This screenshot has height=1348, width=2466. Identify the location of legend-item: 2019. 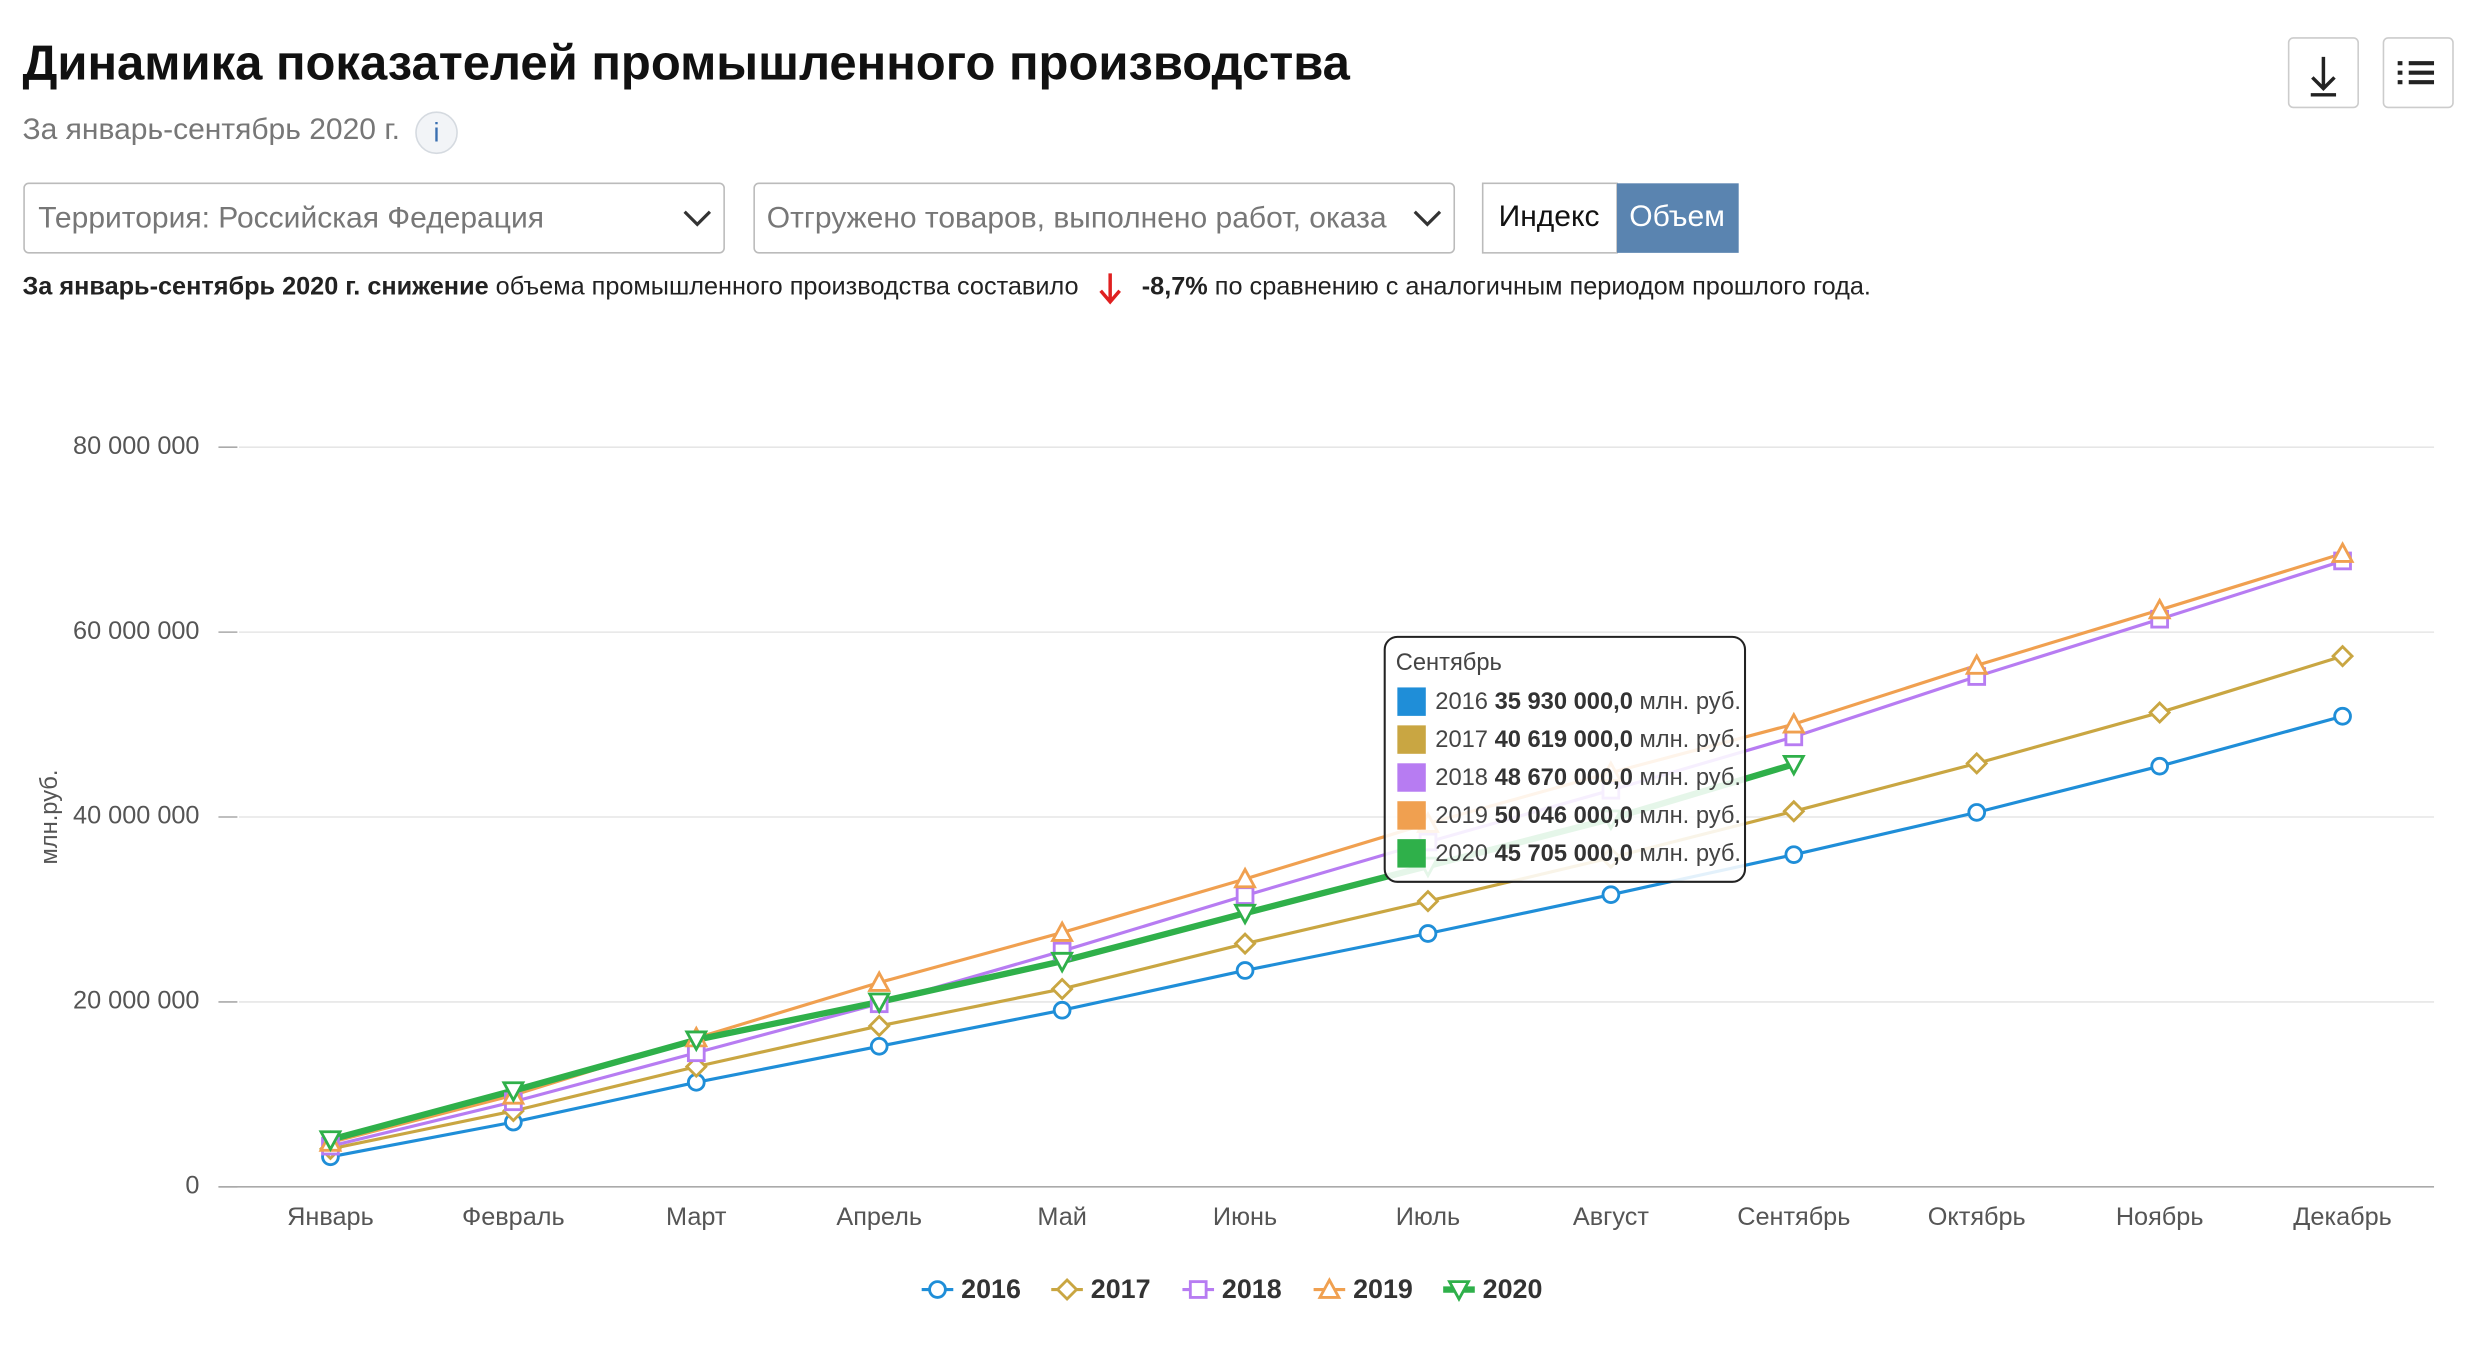
(1363, 1289).